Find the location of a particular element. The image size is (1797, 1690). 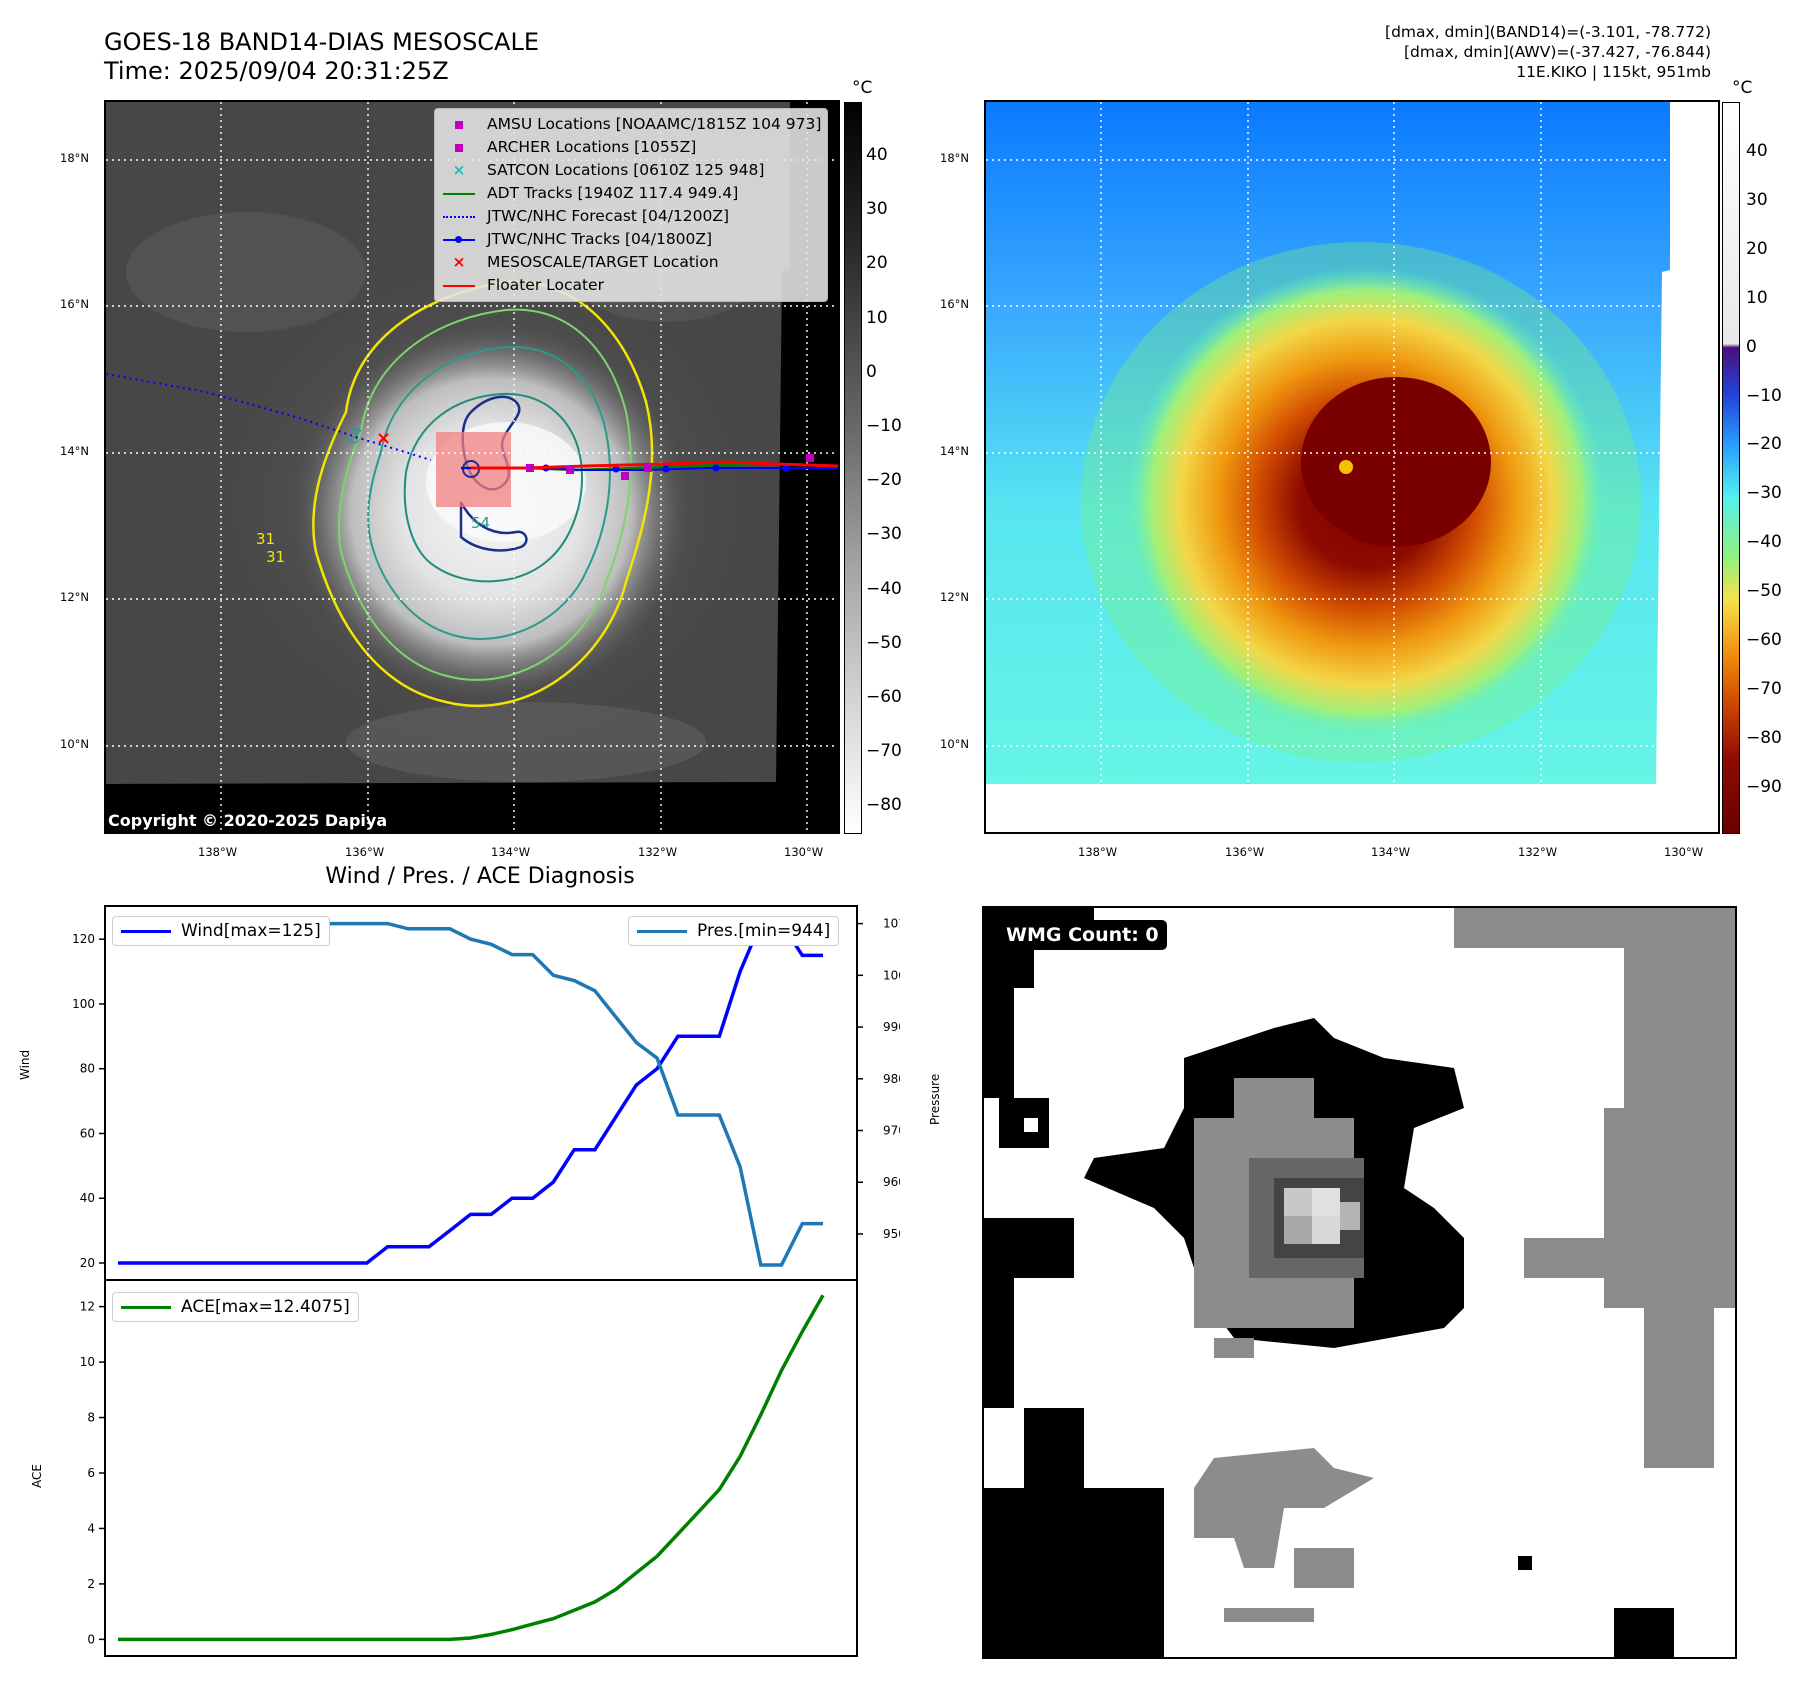

contour-label-54: 54 is located at coordinates (480, 523).